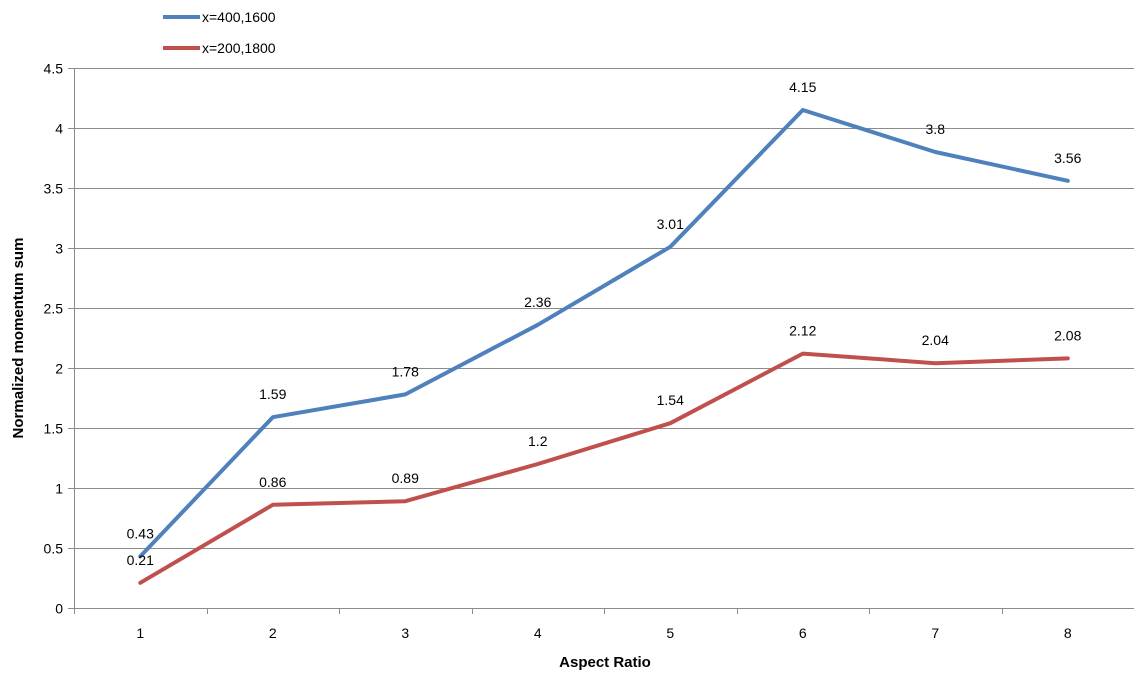  Describe the element at coordinates (140, 560) in the screenshot. I see `data-label: 0.21` at that location.